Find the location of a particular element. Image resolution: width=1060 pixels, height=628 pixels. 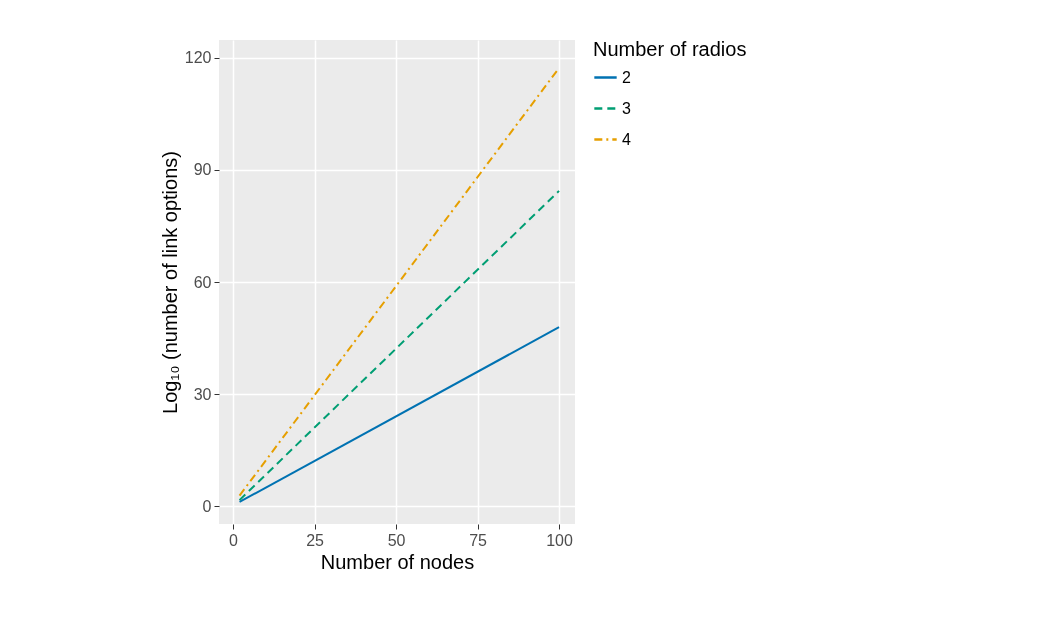

y-tick-label: 120 is located at coordinates (198, 58).